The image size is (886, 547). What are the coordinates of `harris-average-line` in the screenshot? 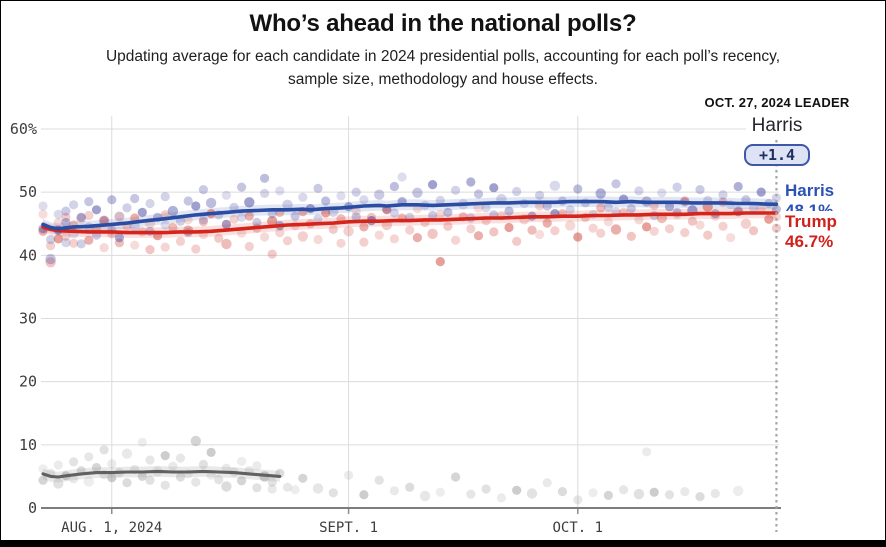 It's located at (410, 215).